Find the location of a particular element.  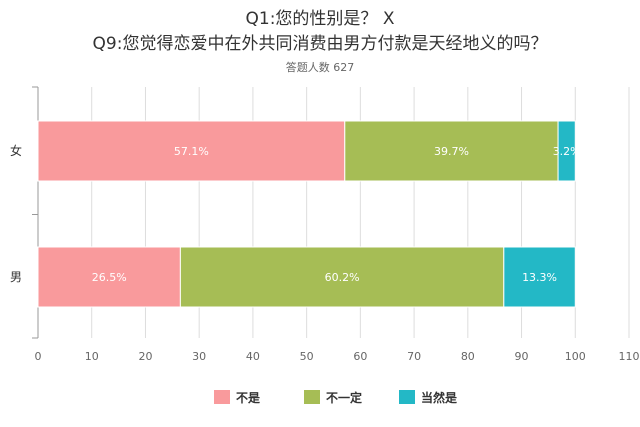

data-label: 57.1% is located at coordinates (191, 151).